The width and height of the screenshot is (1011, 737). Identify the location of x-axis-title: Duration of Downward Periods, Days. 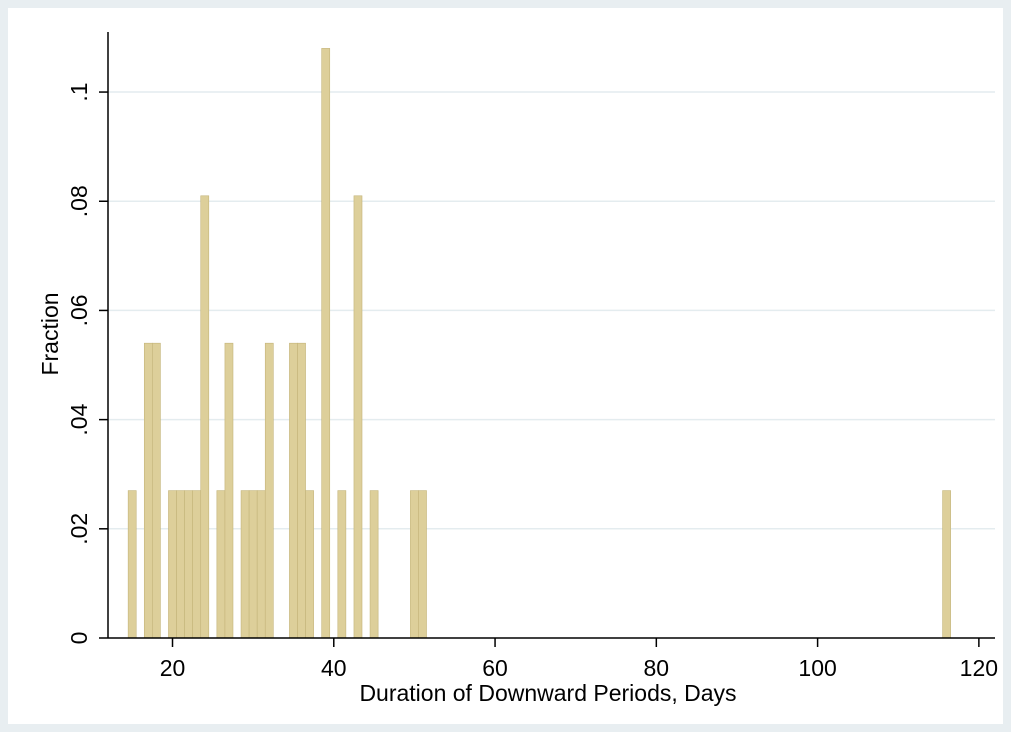
(547, 693).